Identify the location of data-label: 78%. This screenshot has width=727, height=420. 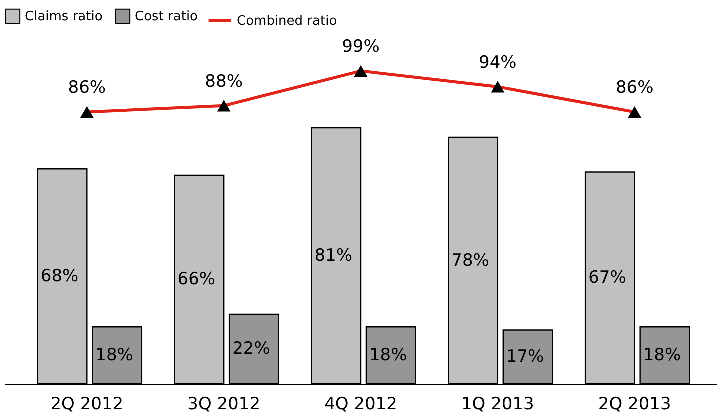
(471, 260).